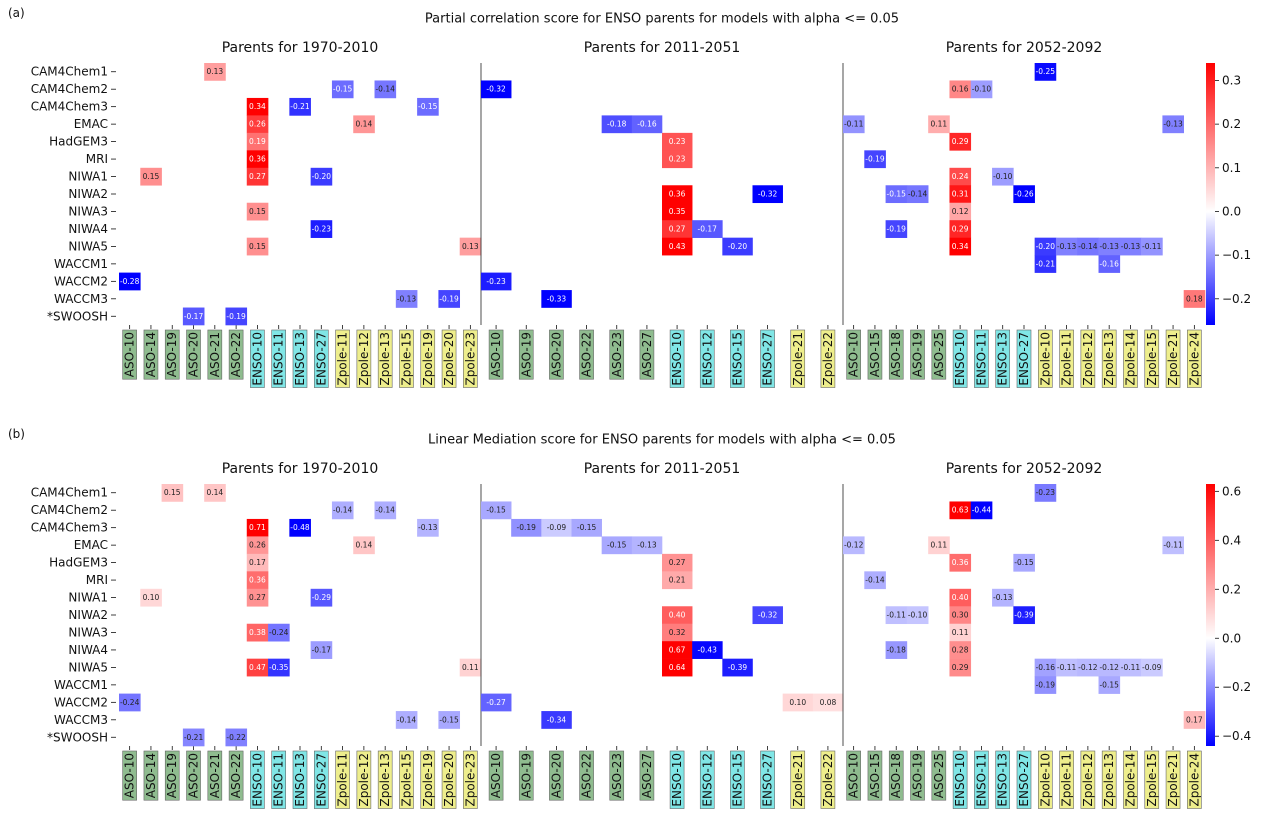 This screenshot has height=821, width=1265. What do you see at coordinates (91, 124) in the screenshot?
I see `row-label: EMAC` at bounding box center [91, 124].